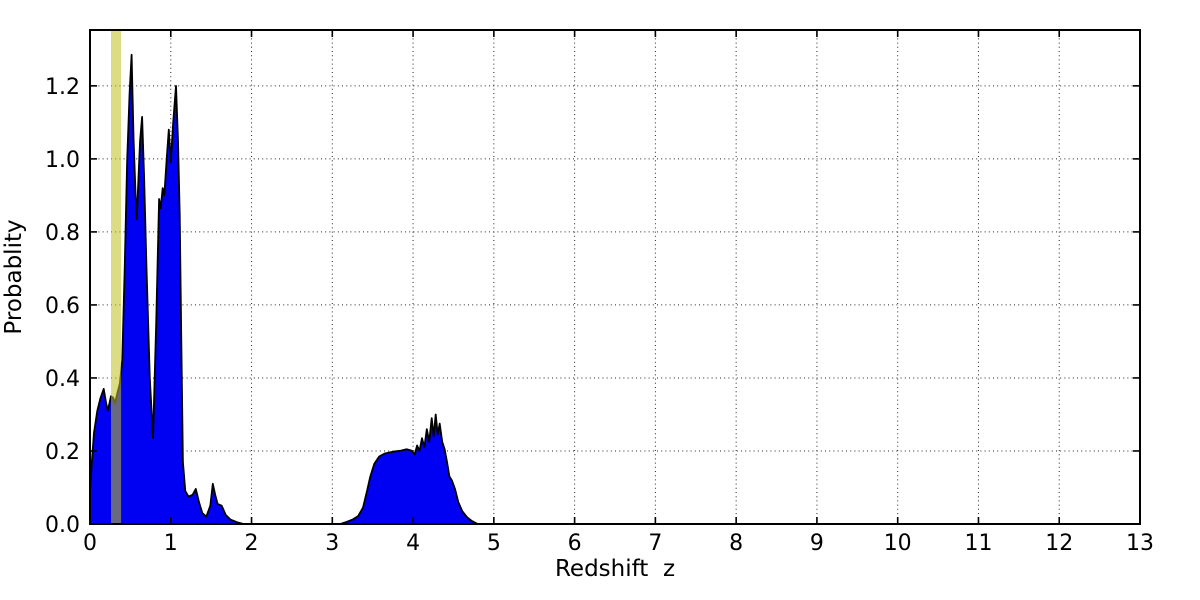 Image resolution: width=1200 pixels, height=600 pixels. I want to click on highlight-redshift-band, so click(116, 277).